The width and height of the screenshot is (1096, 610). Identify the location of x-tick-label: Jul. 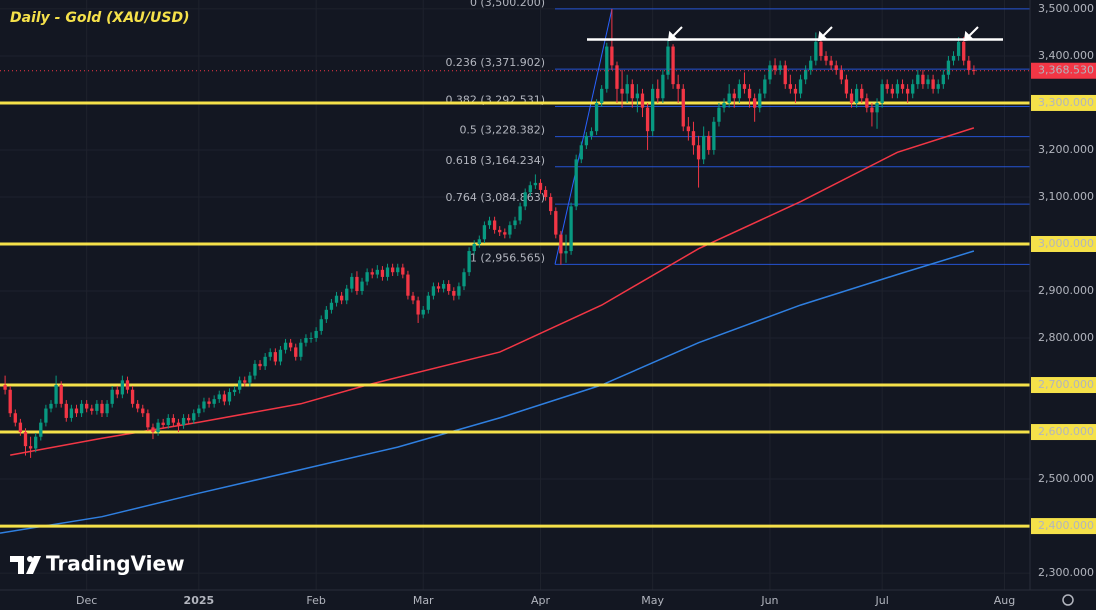
(881, 600).